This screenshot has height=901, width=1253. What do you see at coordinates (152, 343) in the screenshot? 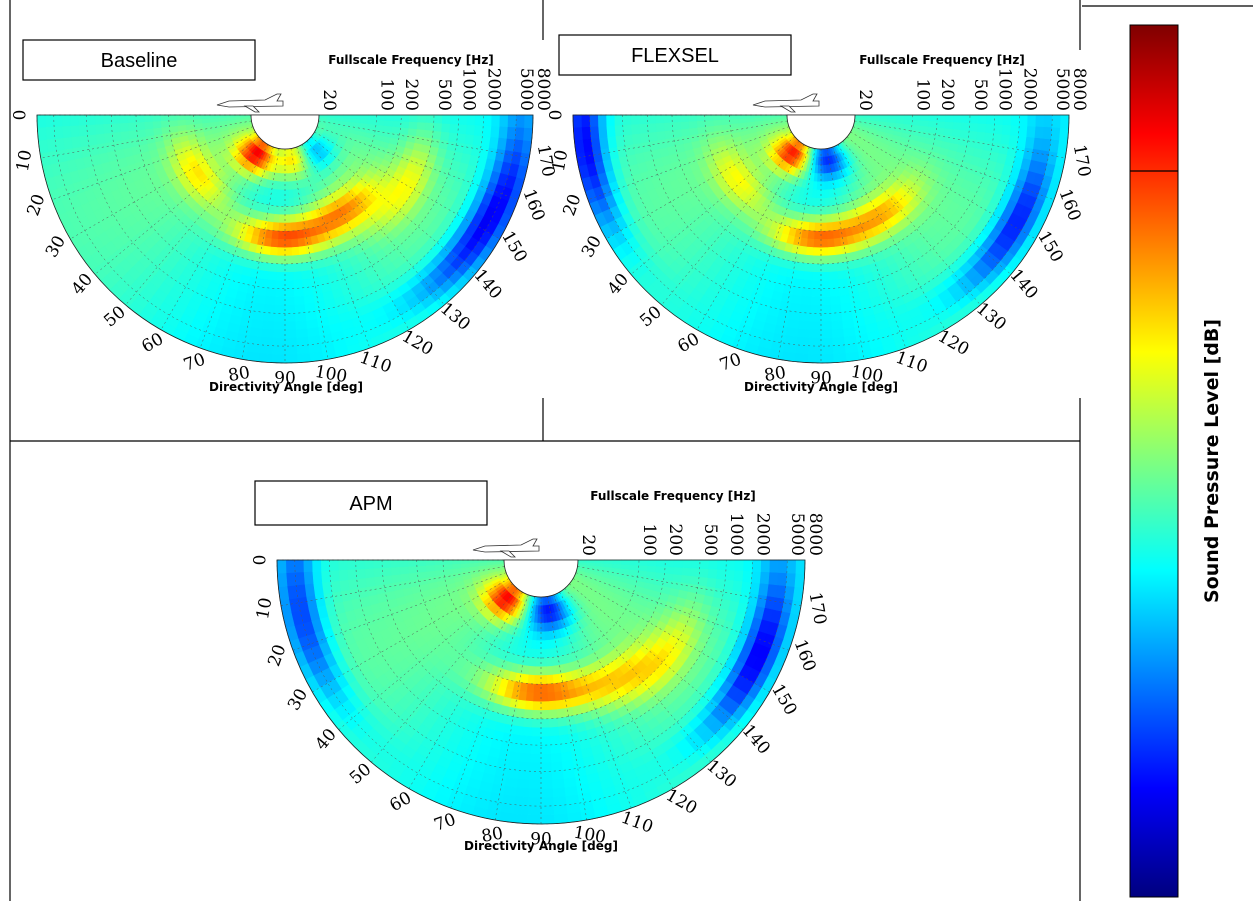
I see `angle-tick-label: 60` at bounding box center [152, 343].